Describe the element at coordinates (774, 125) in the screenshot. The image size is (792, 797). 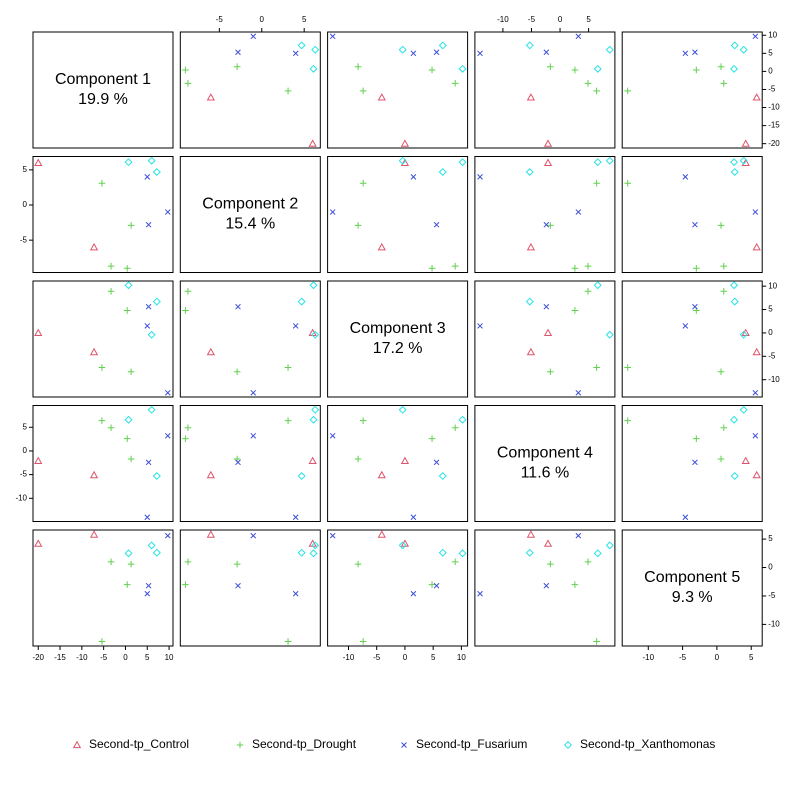
I see `y-tick-label: -15` at that location.